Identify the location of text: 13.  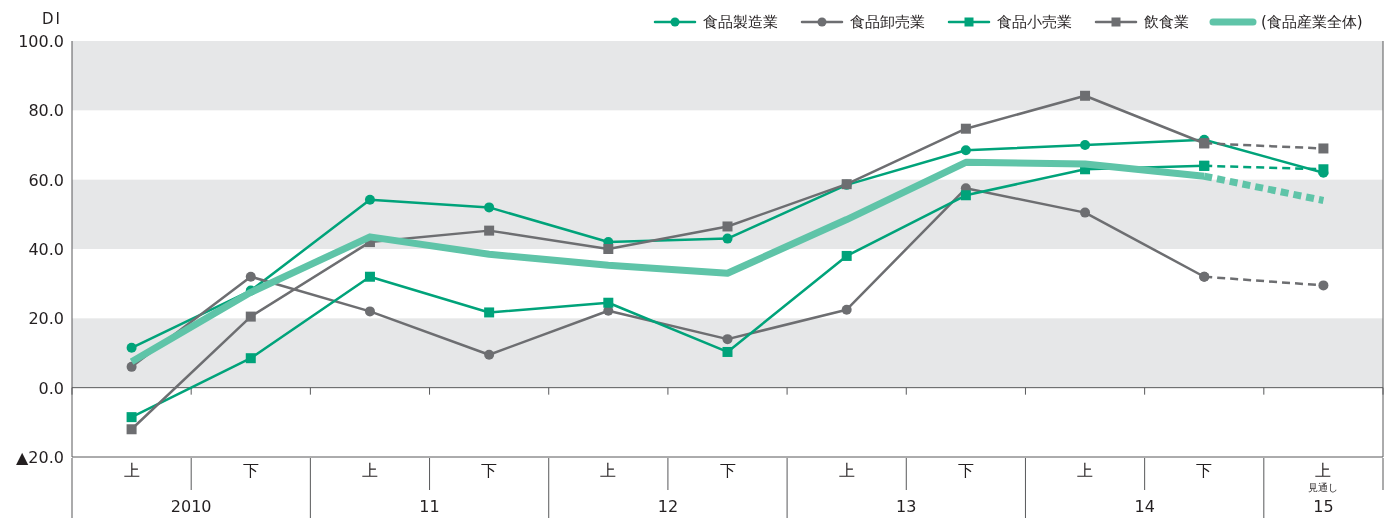
(906, 506).